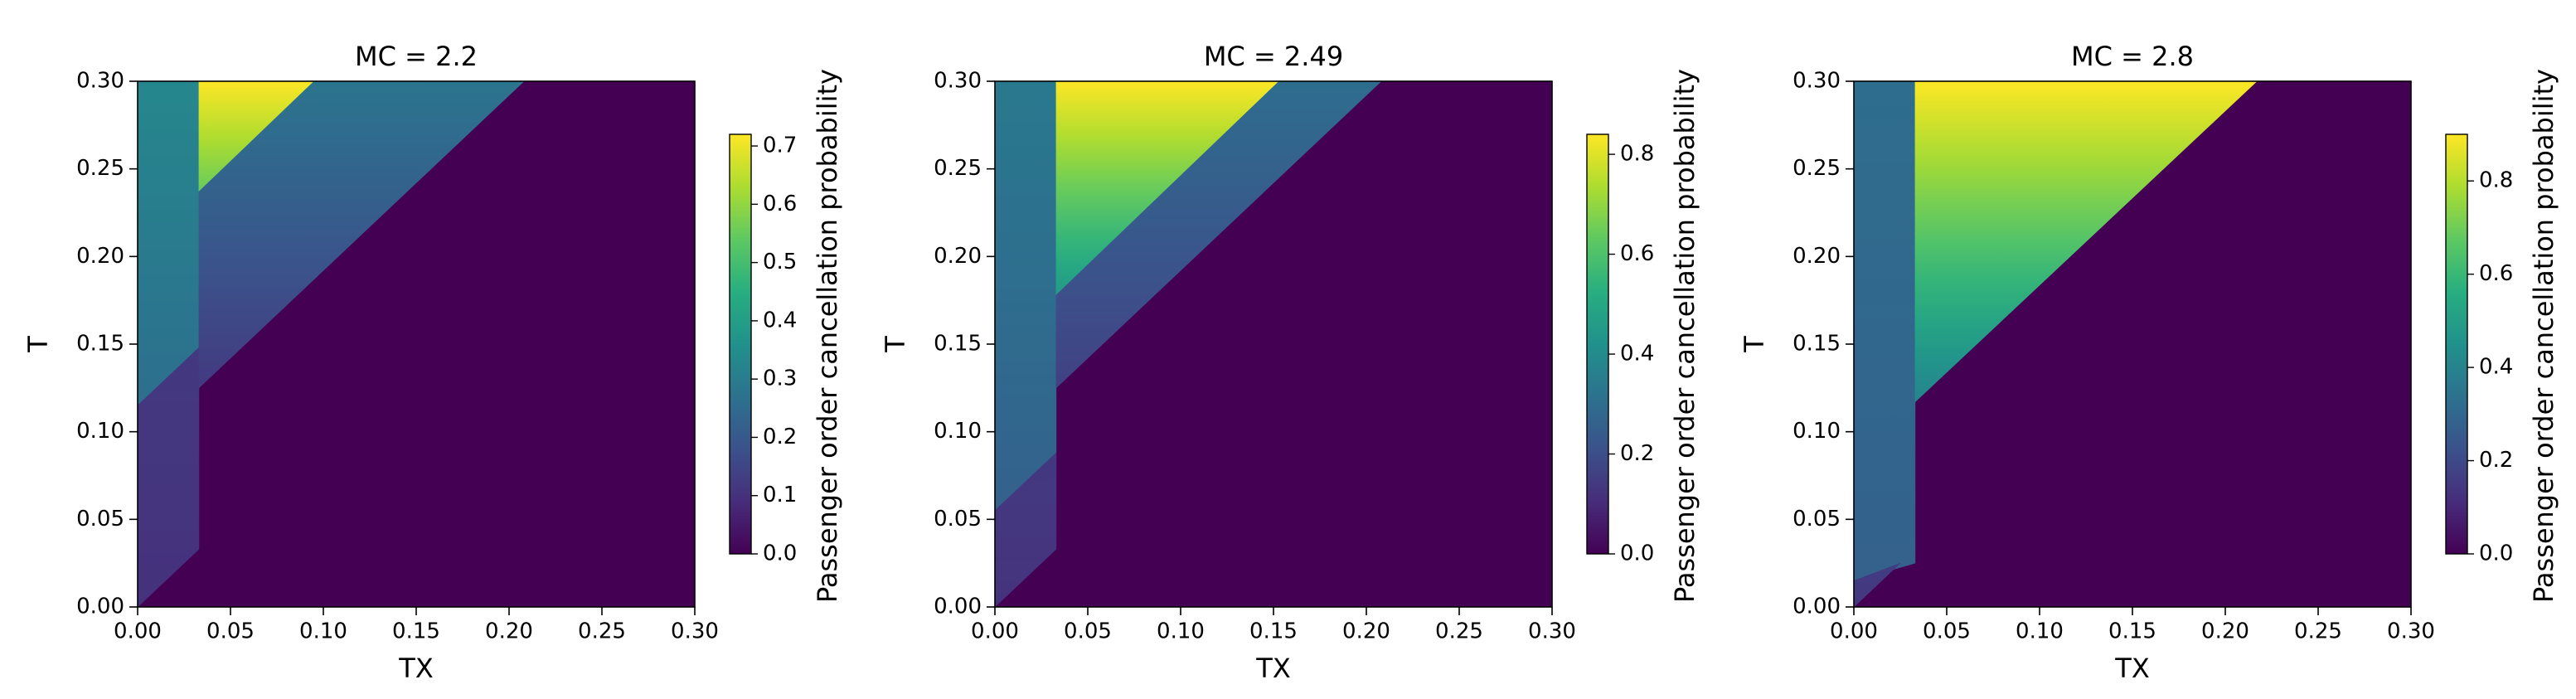 This screenshot has height=699, width=2576. Describe the element at coordinates (1273, 56) in the screenshot. I see `chart-title: MC = 2.49` at that location.